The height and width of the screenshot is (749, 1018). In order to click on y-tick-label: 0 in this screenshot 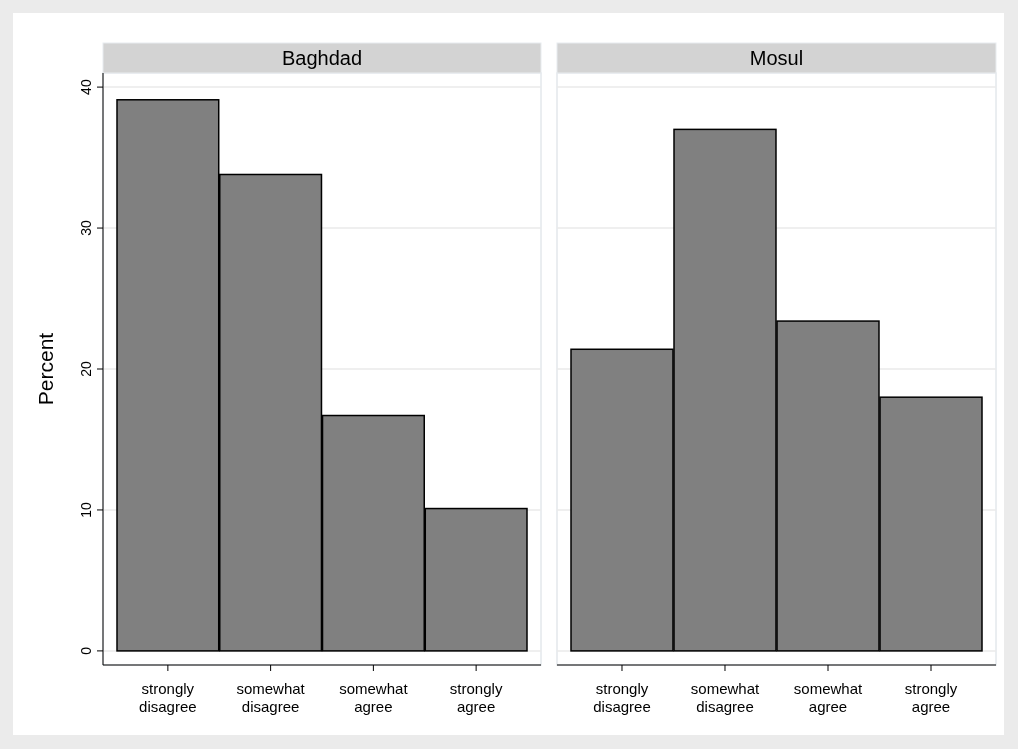, I will do `click(86, 650)`.